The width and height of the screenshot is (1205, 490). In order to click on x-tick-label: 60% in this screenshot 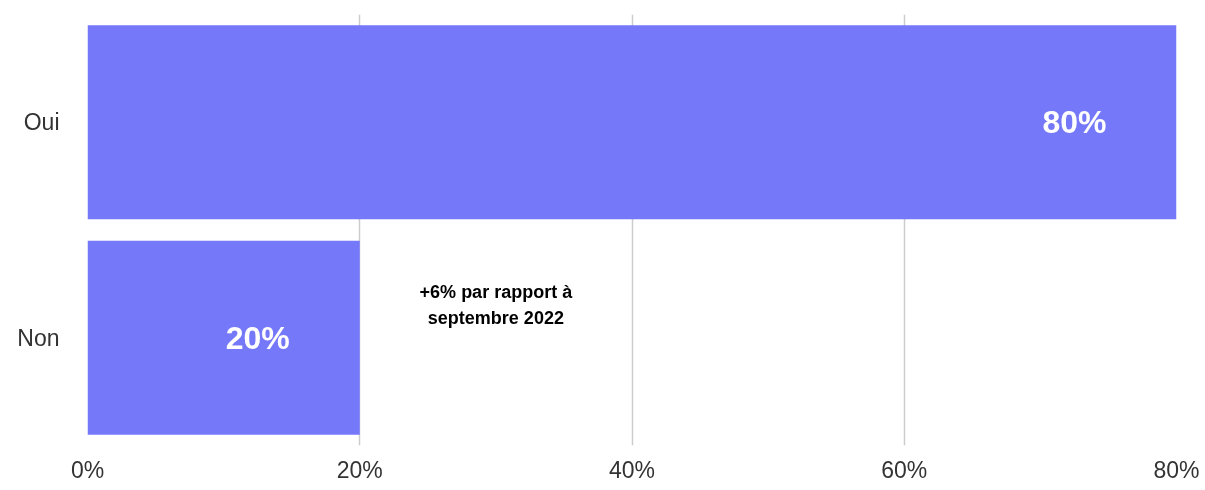, I will do `click(904, 469)`.